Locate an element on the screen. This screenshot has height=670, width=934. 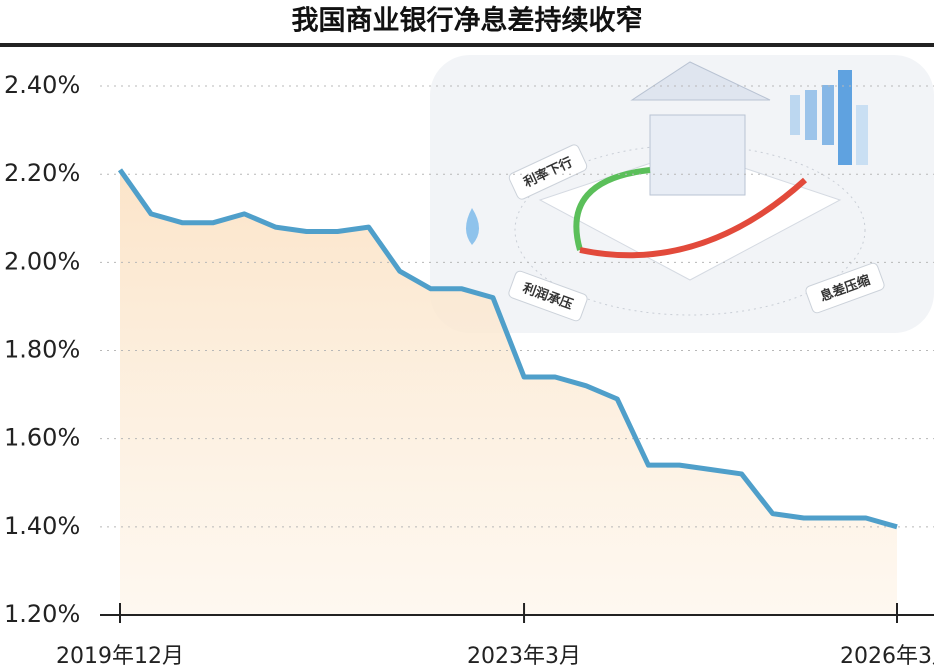
drop is located at coordinates (472, 226).